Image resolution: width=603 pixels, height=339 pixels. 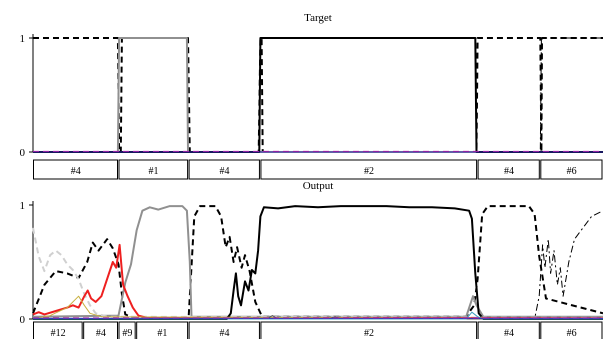 What do you see at coordinates (318, 18) in the screenshot?
I see `panel-title: Target` at bounding box center [318, 18].